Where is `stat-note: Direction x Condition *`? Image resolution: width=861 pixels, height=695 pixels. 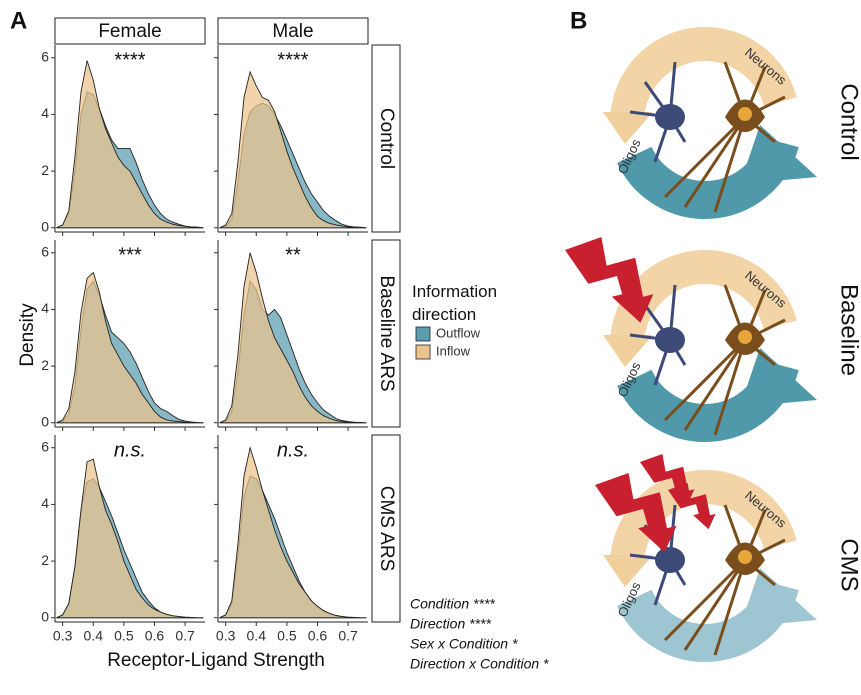
stat-note: Direction x Condition * is located at coordinates (479, 664).